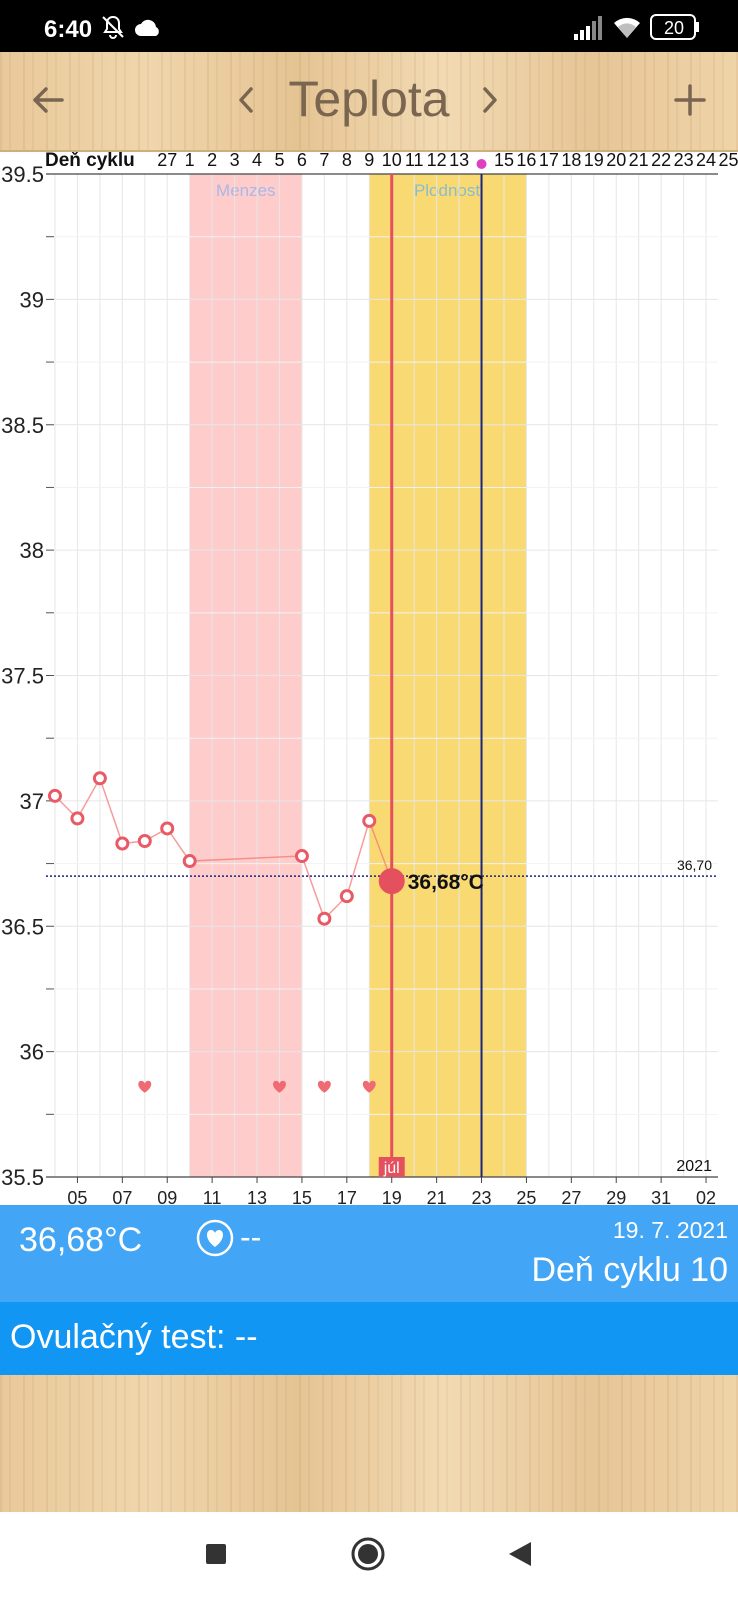  Describe the element at coordinates (526, 161) in the screenshot. I see `cycle-day-label: 16` at that location.